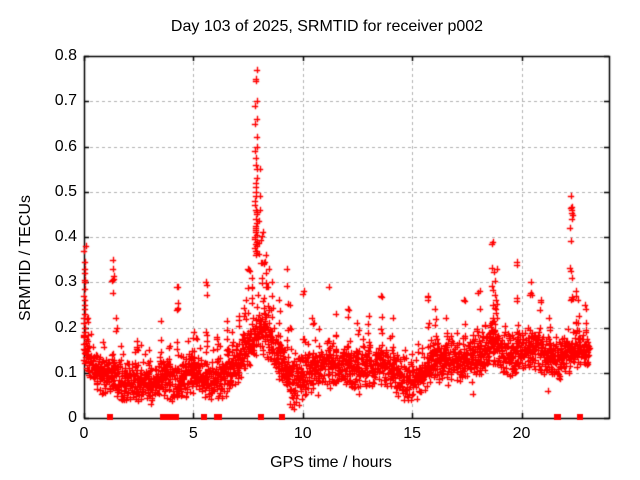 This screenshot has height=480, width=640. I want to click on y-tick-label: 0.6, so click(65, 146).